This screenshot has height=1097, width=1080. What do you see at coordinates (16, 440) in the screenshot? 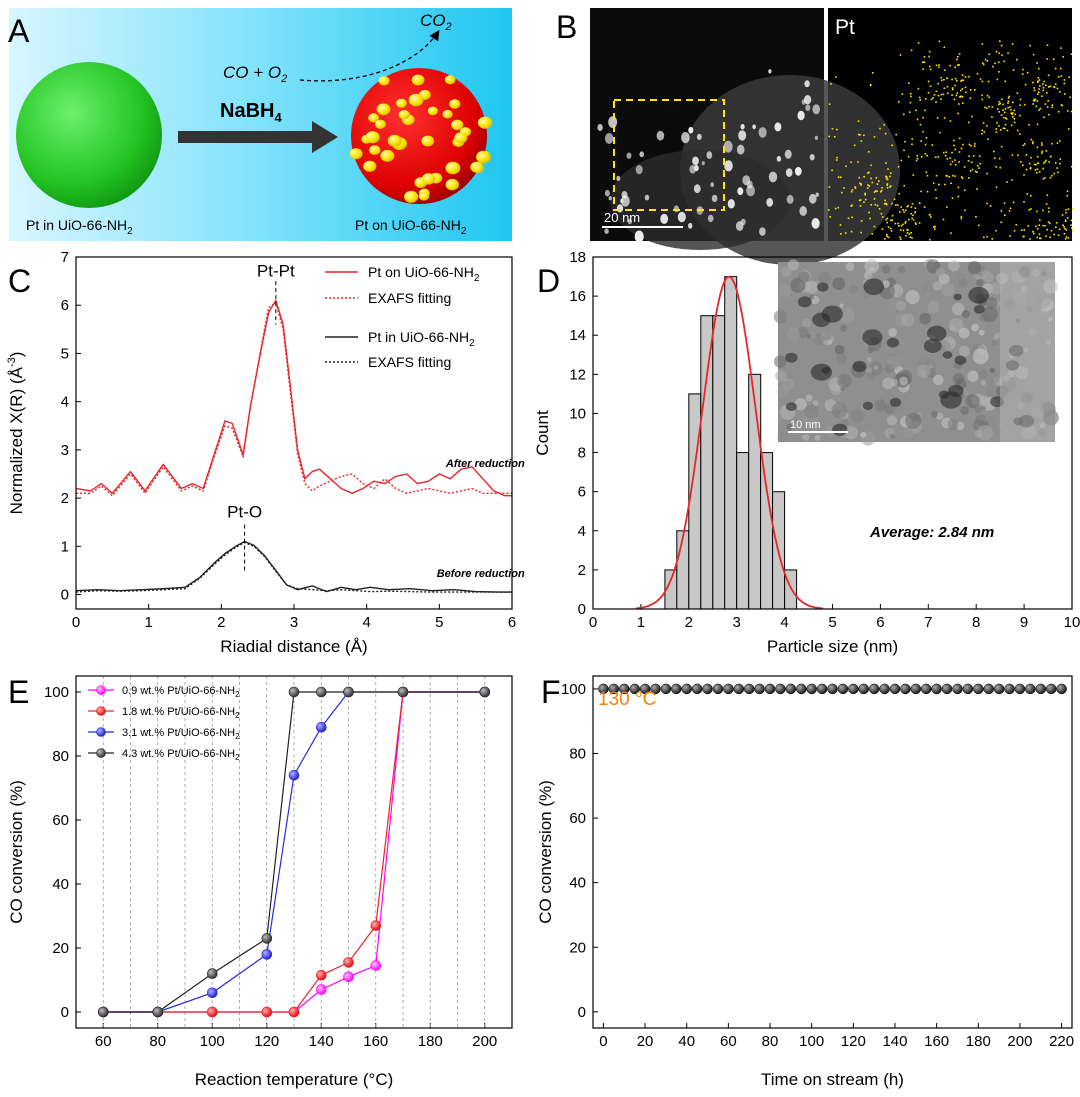
I see `y-title-main: Normalized X(R) (Å` at bounding box center [16, 440].